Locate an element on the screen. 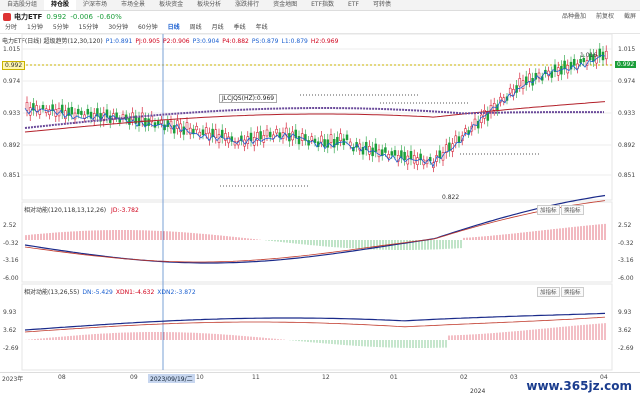 The height and width of the screenshot is (403, 640). panel3-legend-item: XDN2:-3.872 is located at coordinates (176, 292).